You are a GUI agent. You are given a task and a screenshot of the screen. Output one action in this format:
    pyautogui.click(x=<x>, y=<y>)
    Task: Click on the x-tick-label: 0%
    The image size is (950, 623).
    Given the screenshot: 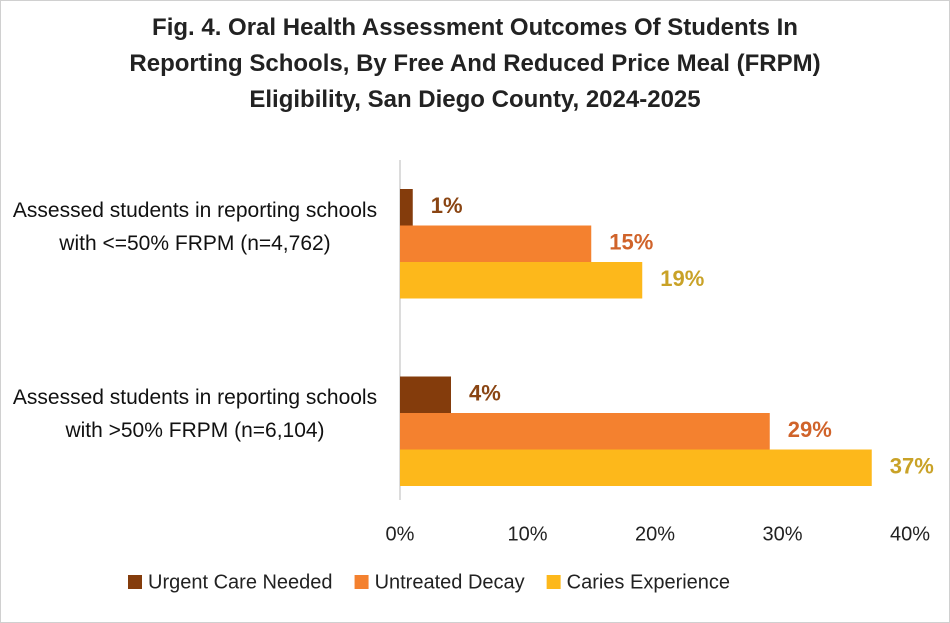 What is the action you would take?
    pyautogui.click(x=400, y=534)
    